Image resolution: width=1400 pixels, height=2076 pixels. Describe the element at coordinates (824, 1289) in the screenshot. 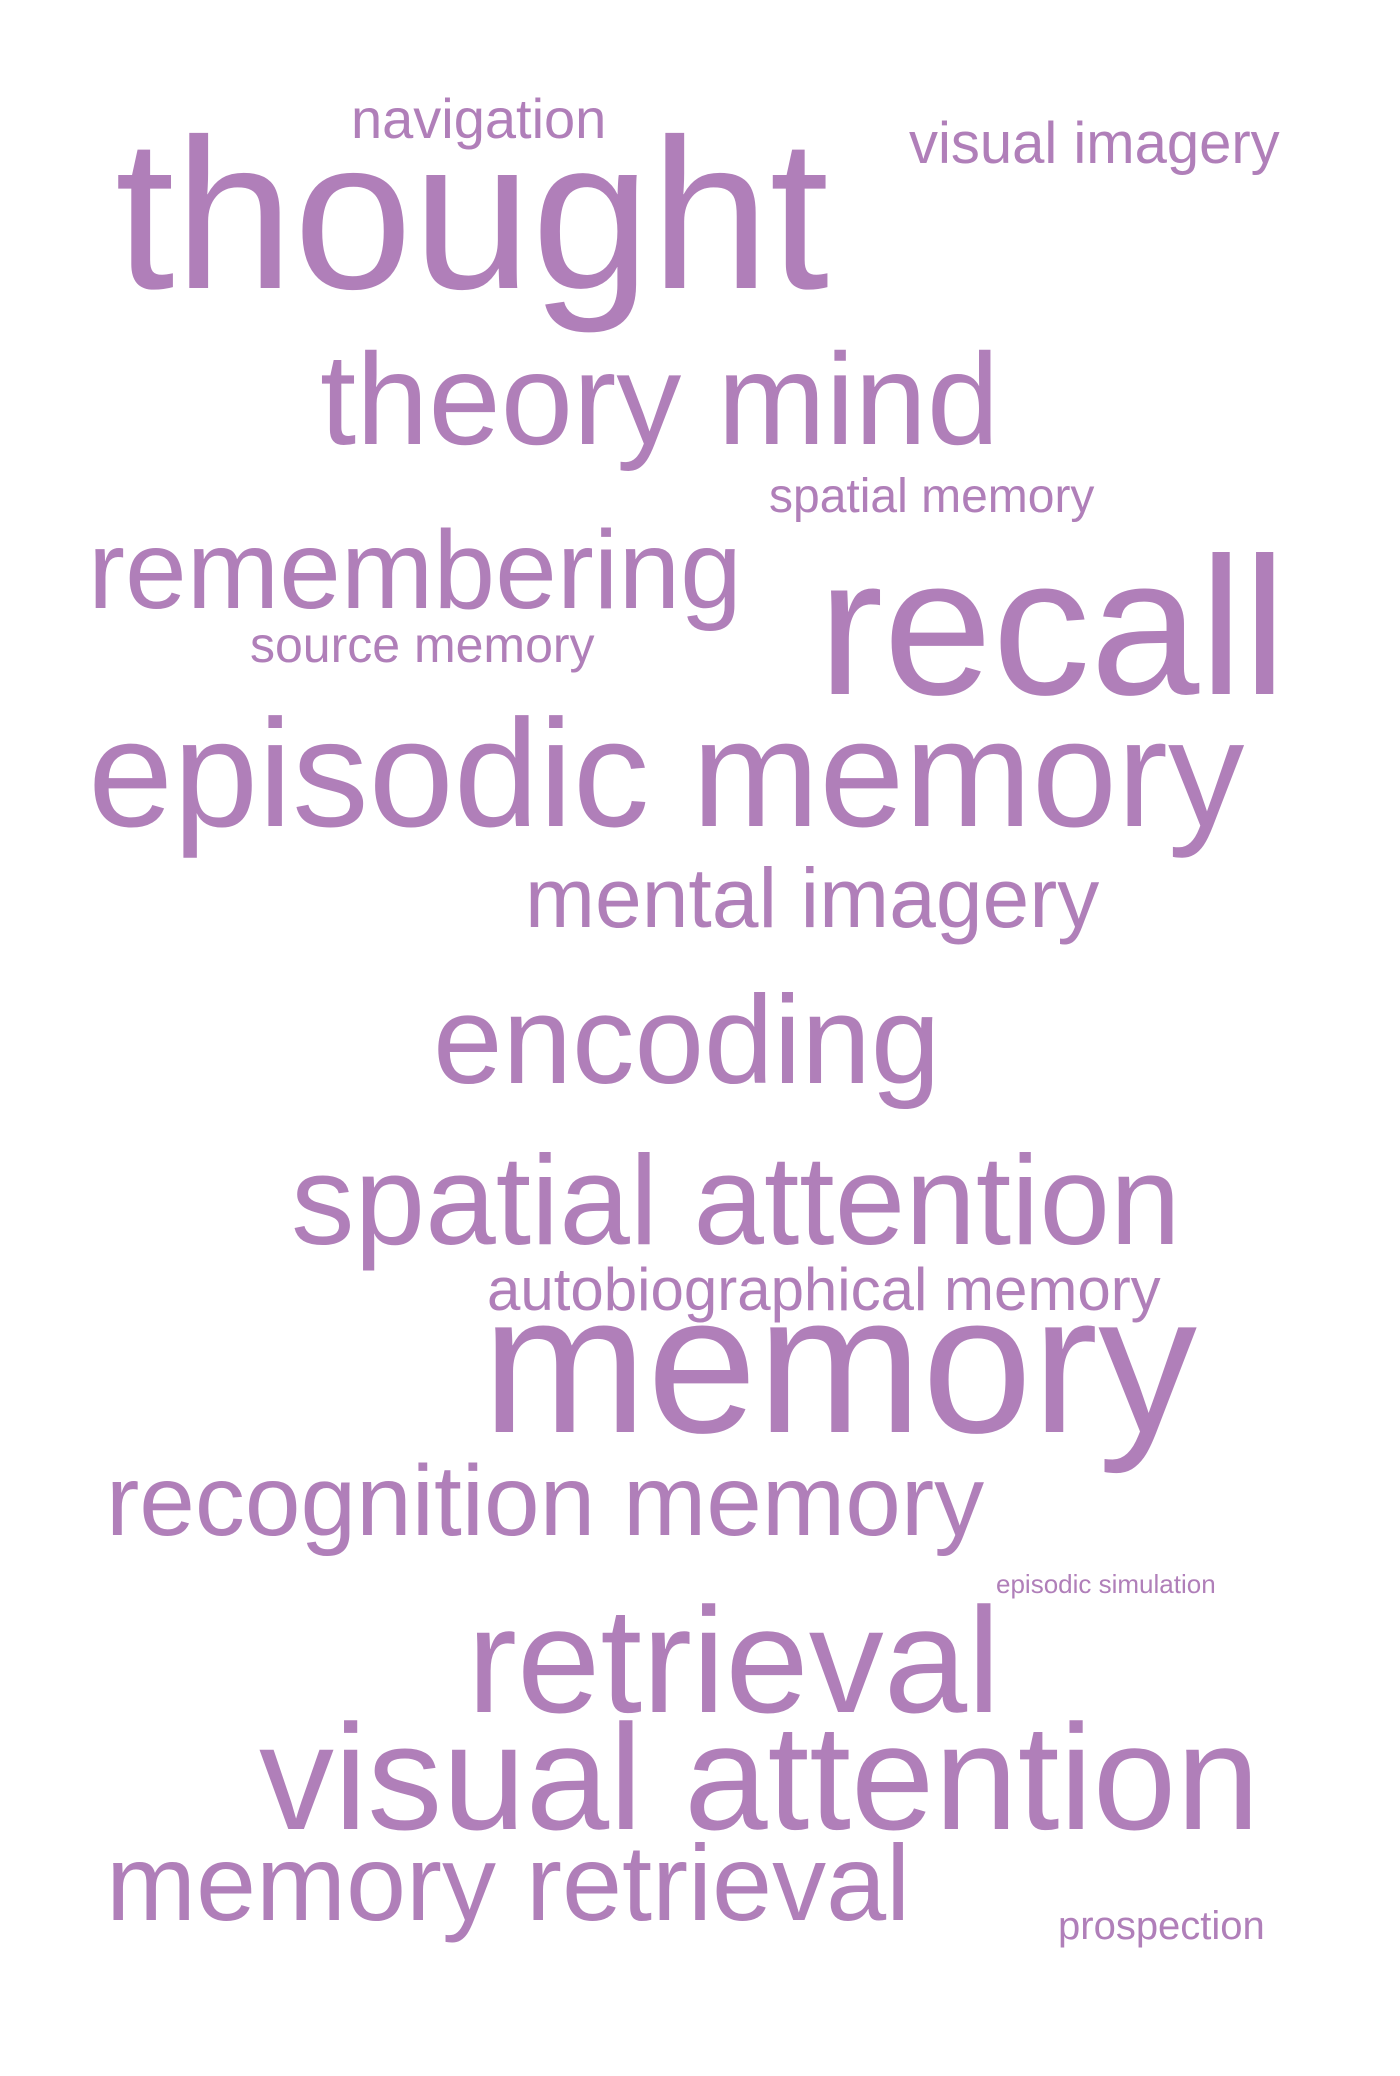

I see `word-autobiographical-memory: autobiographical memory` at that location.